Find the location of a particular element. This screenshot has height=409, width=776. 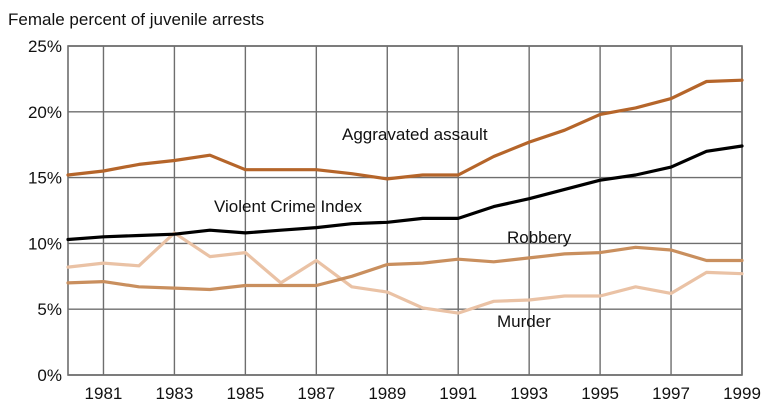

y-tick-label: 10% is located at coordinates (45, 243).